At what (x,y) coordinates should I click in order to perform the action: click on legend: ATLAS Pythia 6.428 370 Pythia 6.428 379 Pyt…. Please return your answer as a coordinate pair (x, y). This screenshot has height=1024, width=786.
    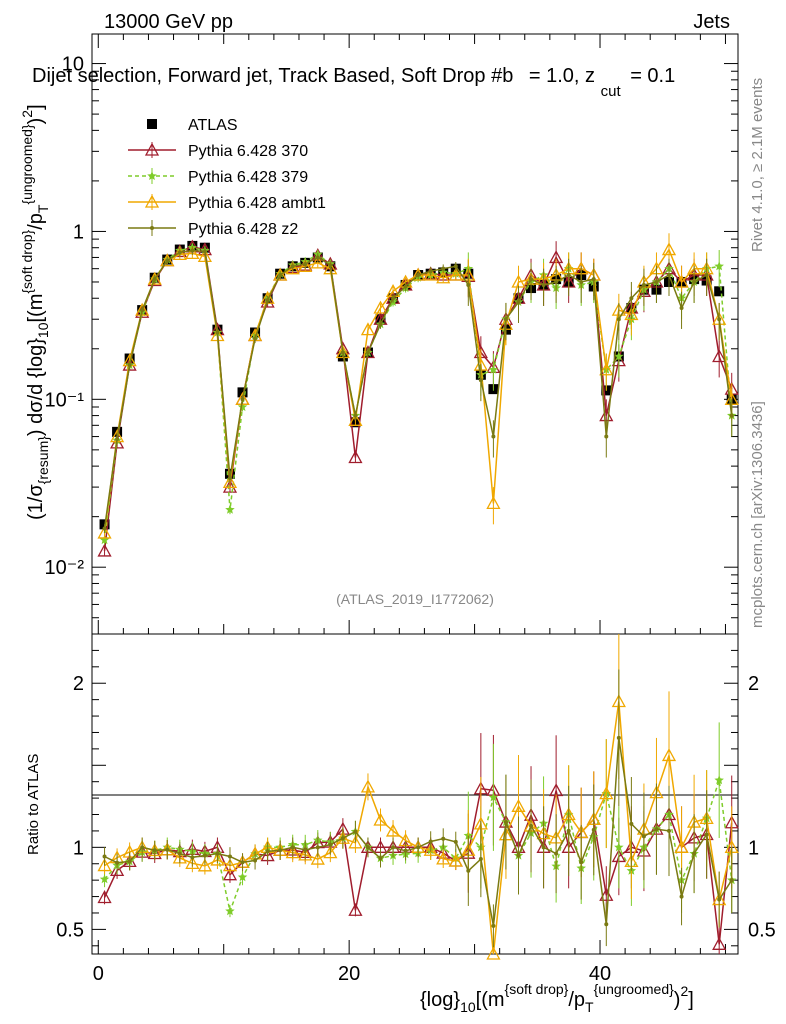
    Looking at the image, I should click on (227, 177).